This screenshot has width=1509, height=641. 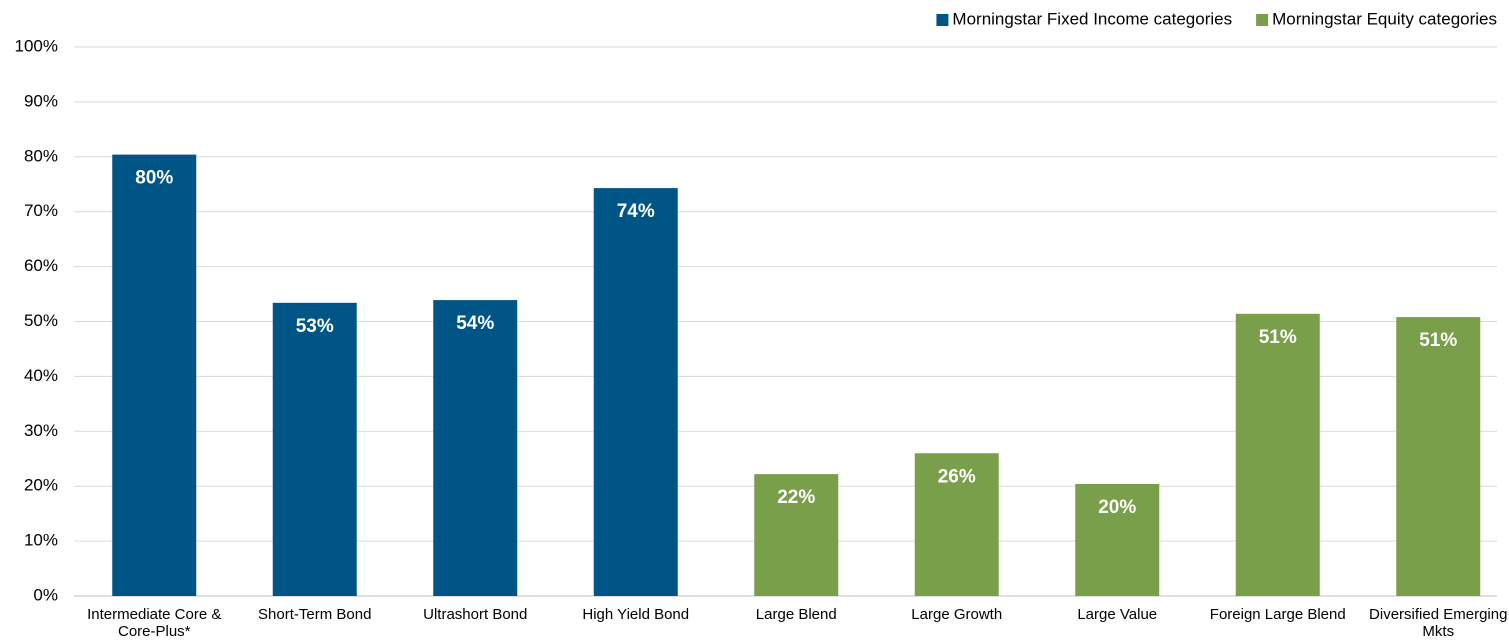 What do you see at coordinates (796, 614) in the screenshot?
I see `x-tick-label: Large Blend` at bounding box center [796, 614].